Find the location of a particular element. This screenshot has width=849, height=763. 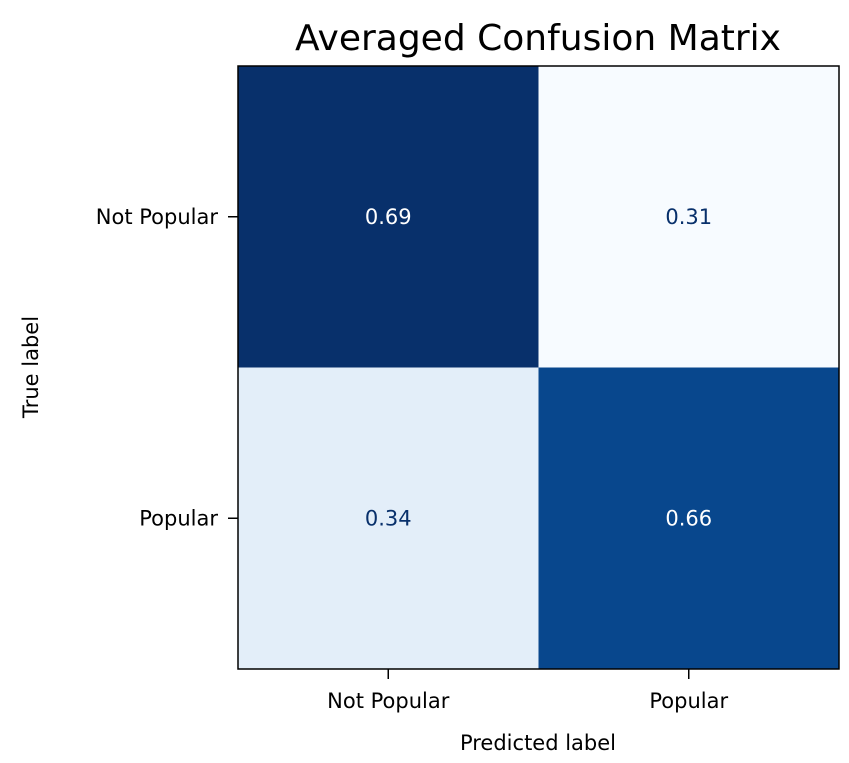

y-axis-label: True label is located at coordinates (31, 367).